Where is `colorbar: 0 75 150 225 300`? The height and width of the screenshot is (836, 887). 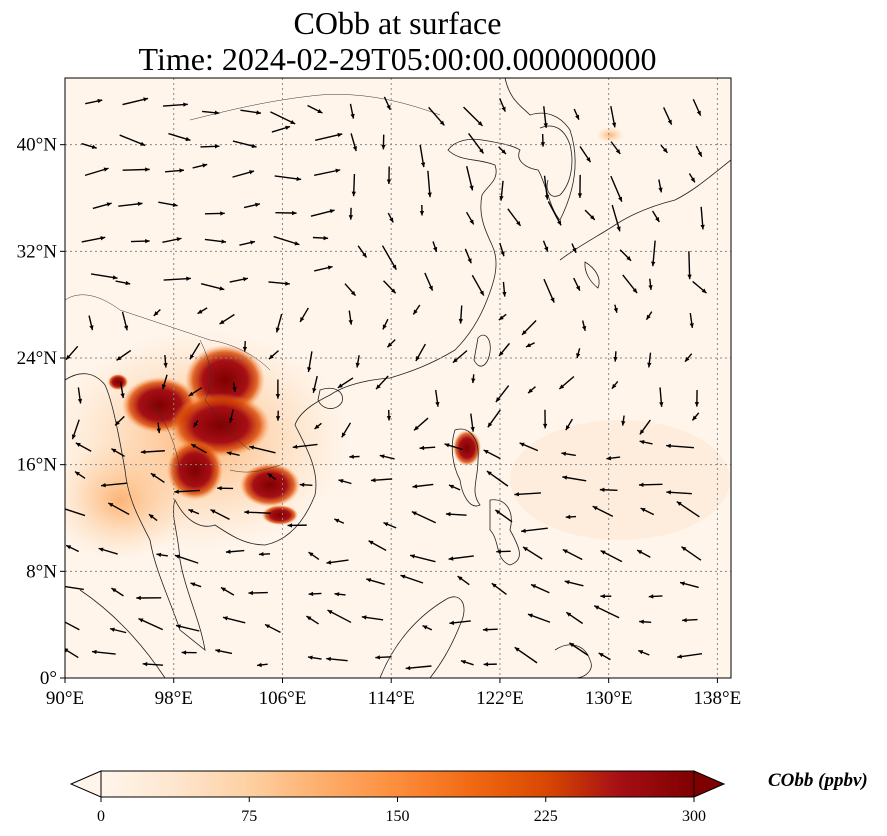
colorbar: 0 75 150 225 300 is located at coordinates (397, 797).